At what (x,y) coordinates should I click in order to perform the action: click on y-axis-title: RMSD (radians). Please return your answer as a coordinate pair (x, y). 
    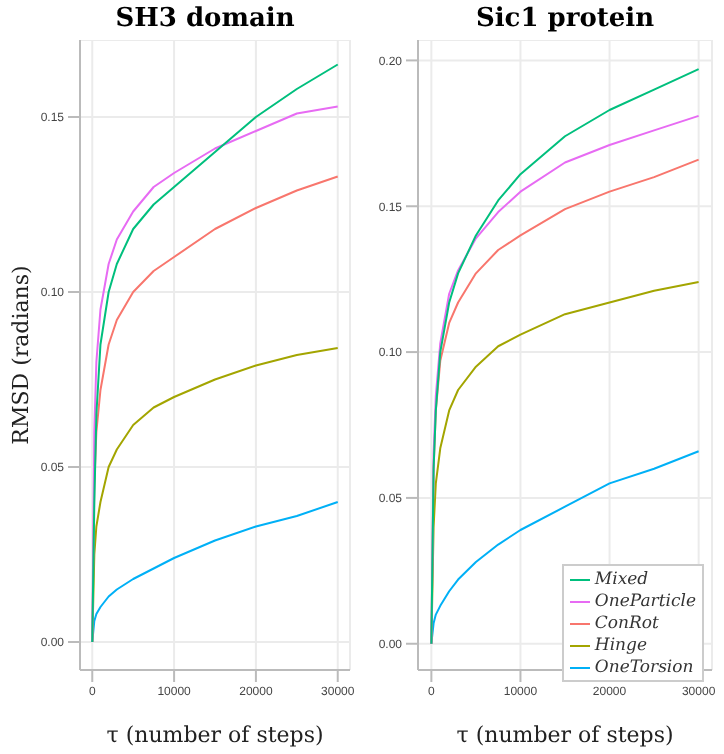
    Looking at the image, I should click on (20, 355).